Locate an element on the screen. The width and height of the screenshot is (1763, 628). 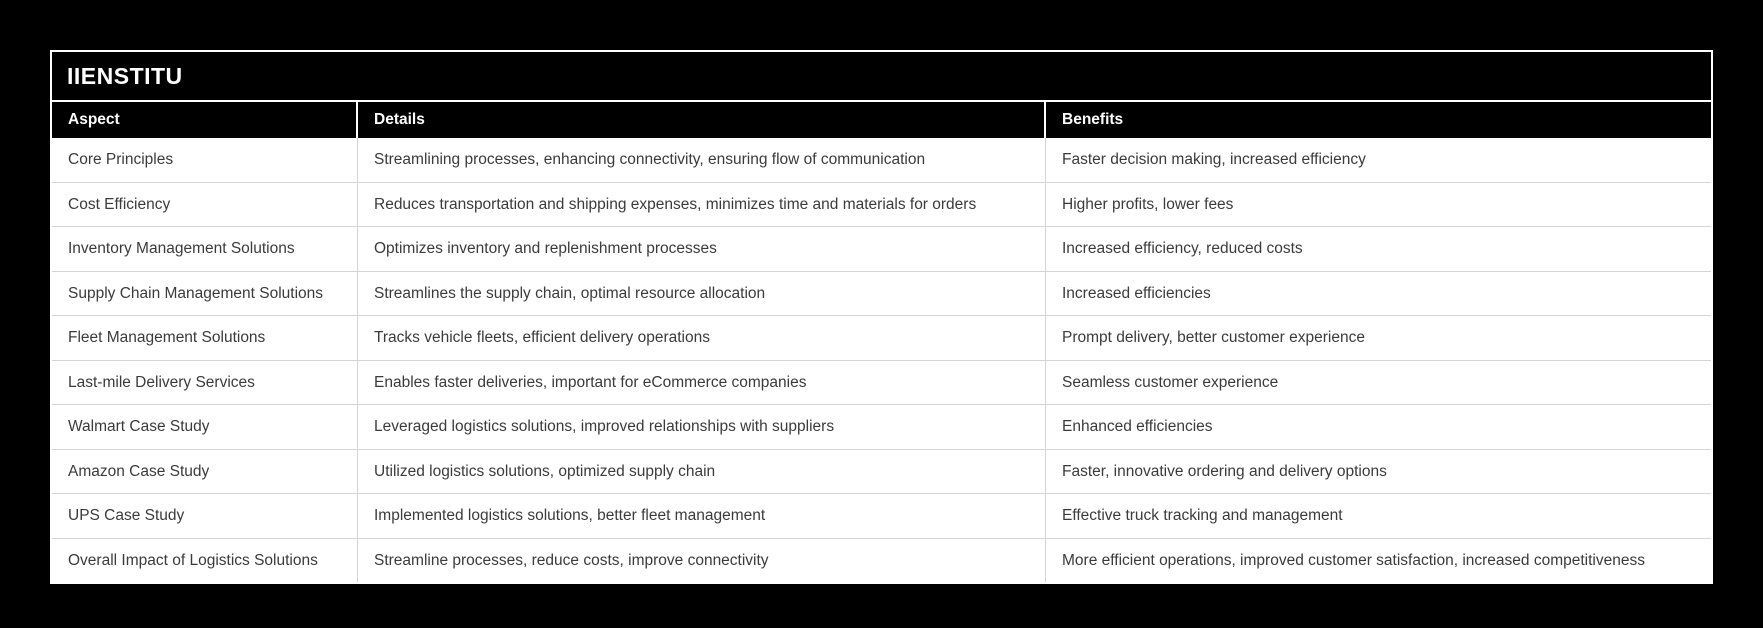
cell-aspect: UPS Case Study is located at coordinates (205, 515).